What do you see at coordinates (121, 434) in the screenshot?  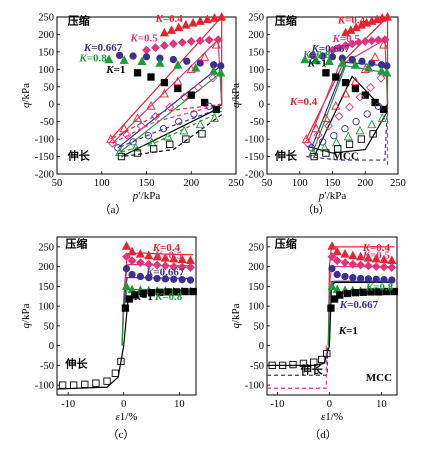 I see `panel-caption: （c）` at bounding box center [121, 434].